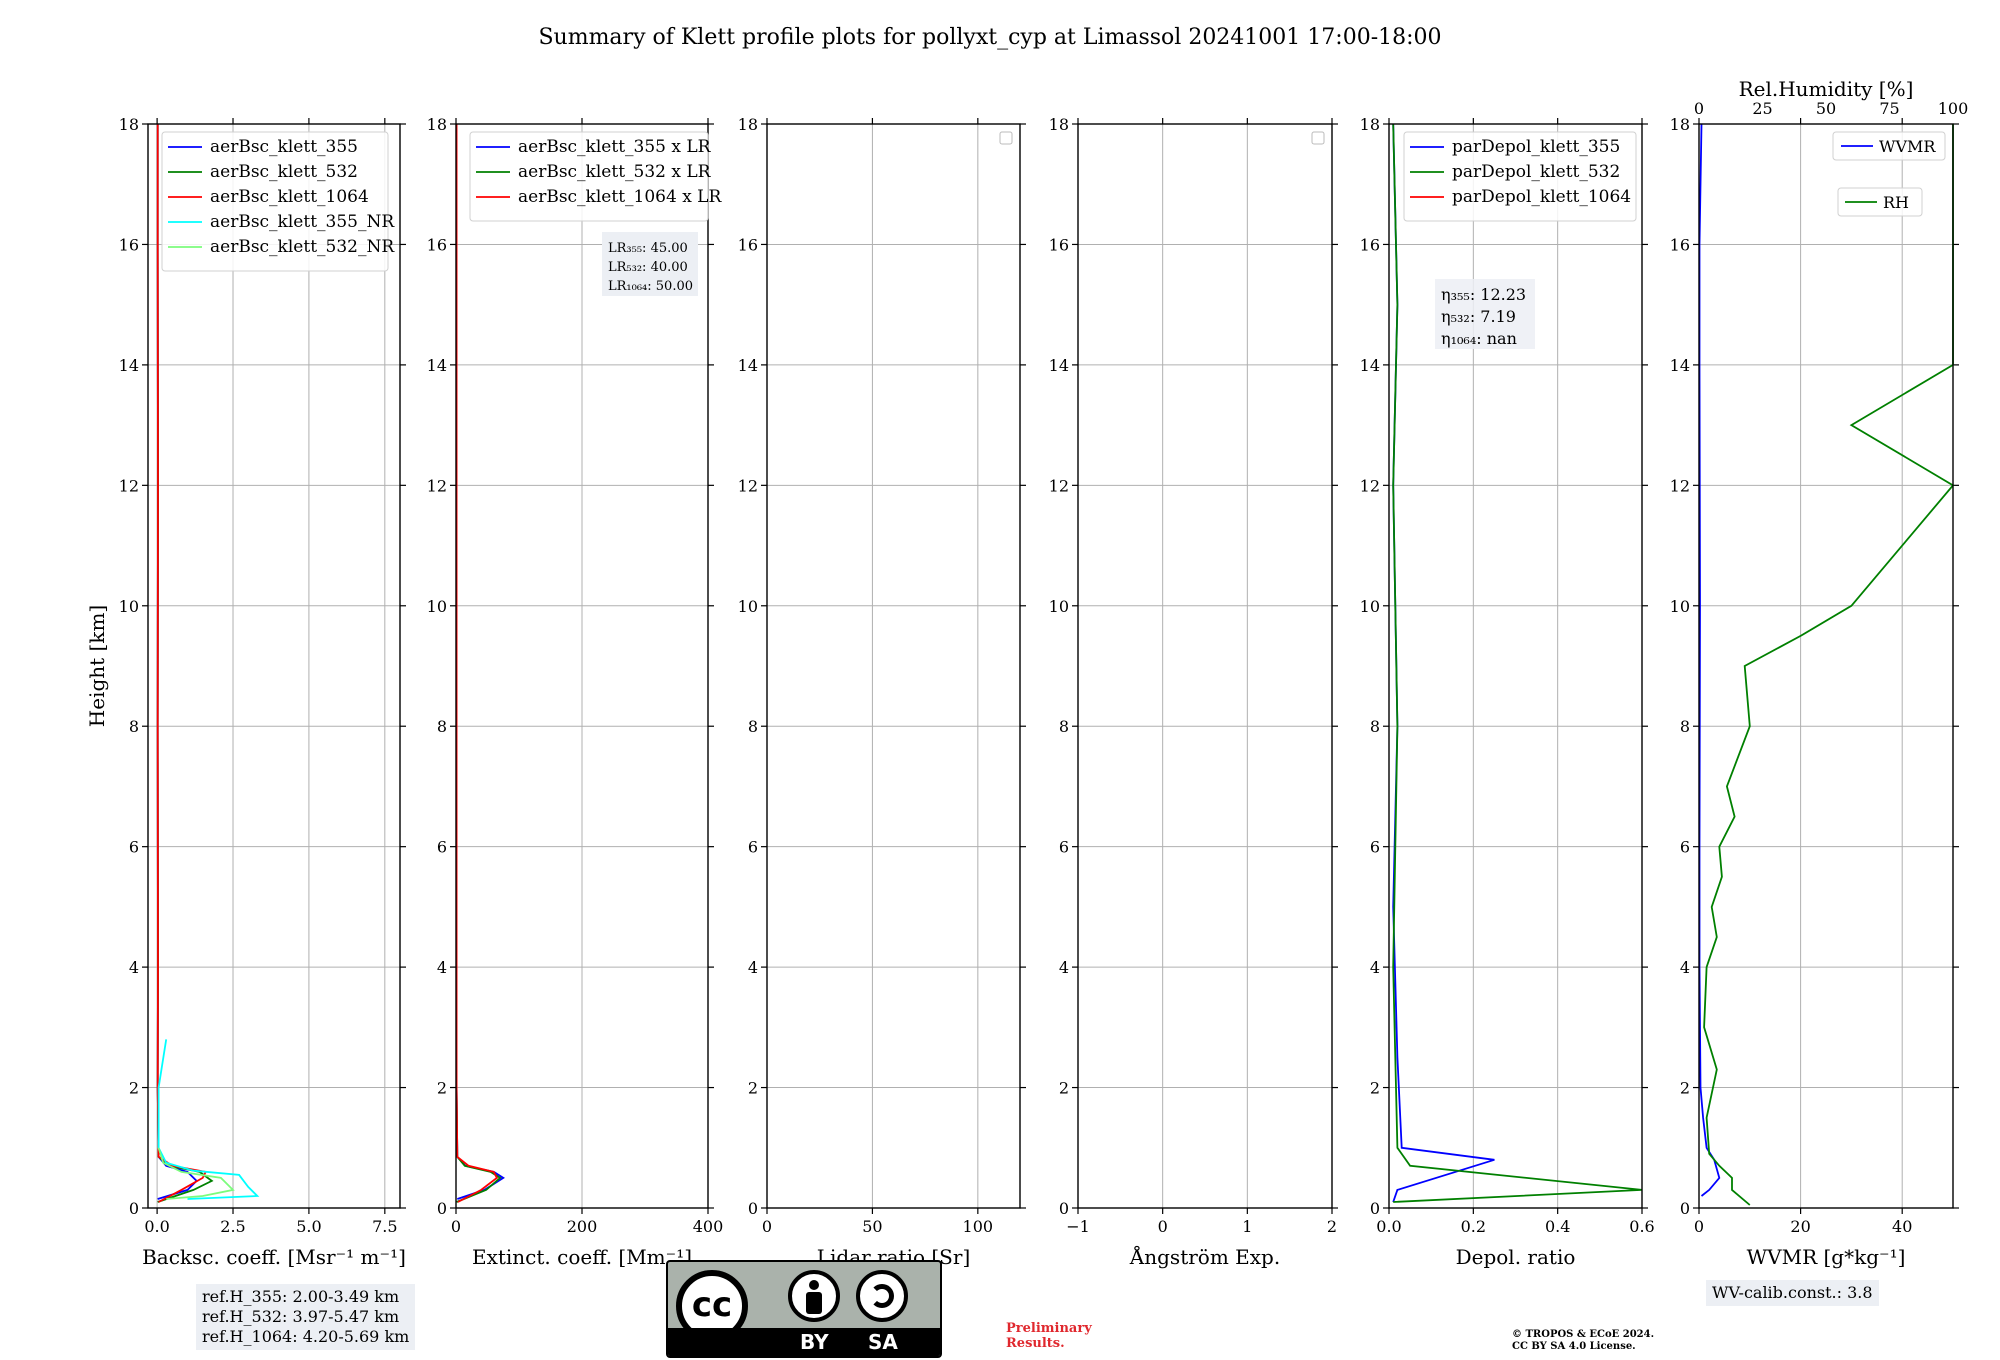  Describe the element at coordinates (1826, 1257) in the screenshot. I see `x-axis-label: WVMR [g*kg⁻¹]` at that location.